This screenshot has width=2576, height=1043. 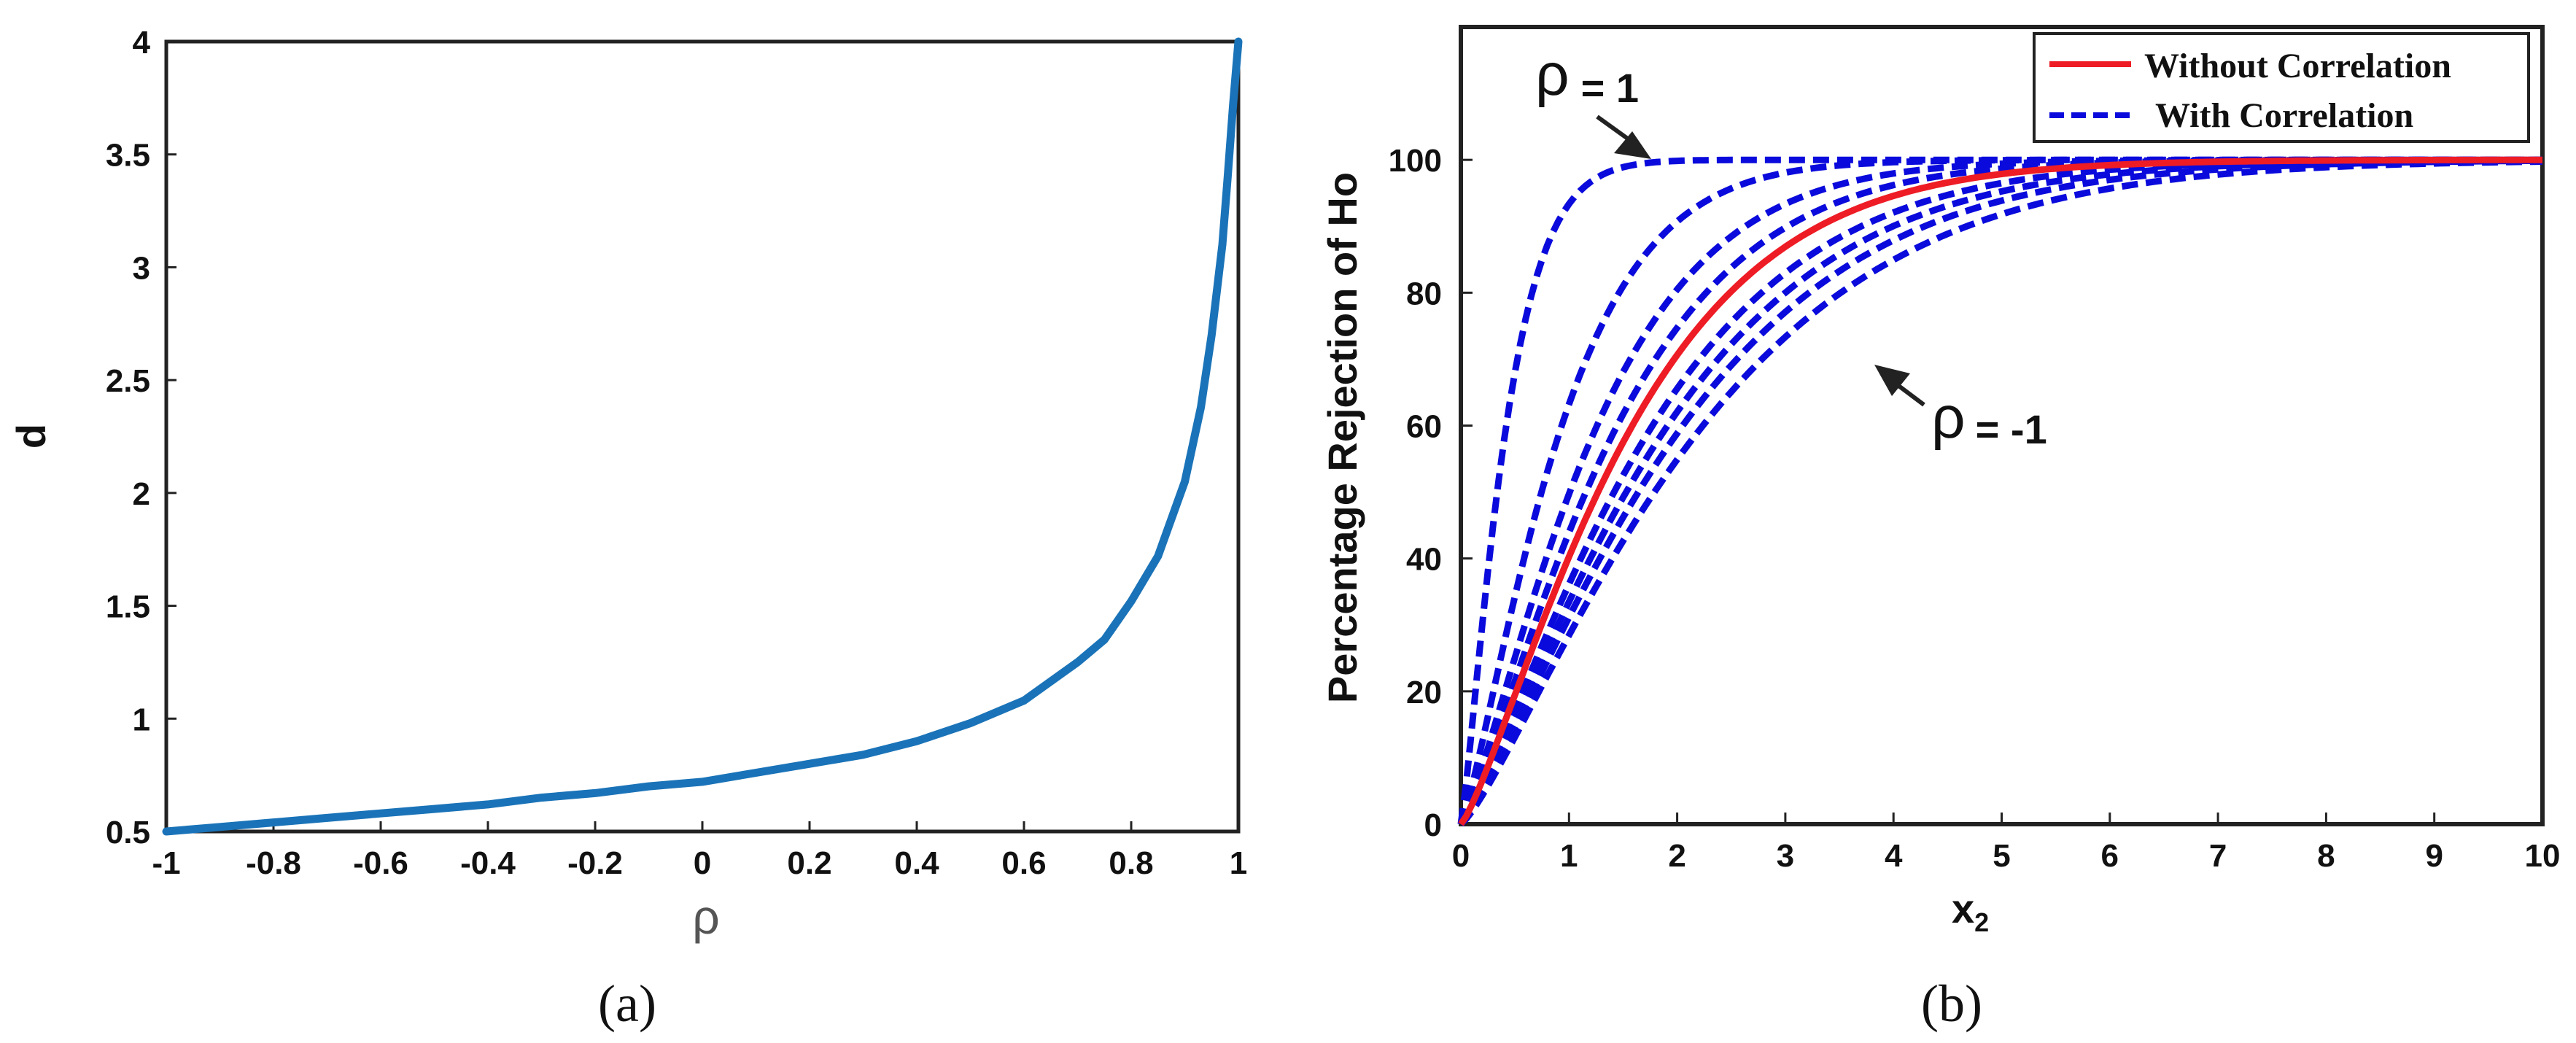 What do you see at coordinates (1424, 293) in the screenshot?
I see `y-tick-label: 80` at bounding box center [1424, 293].